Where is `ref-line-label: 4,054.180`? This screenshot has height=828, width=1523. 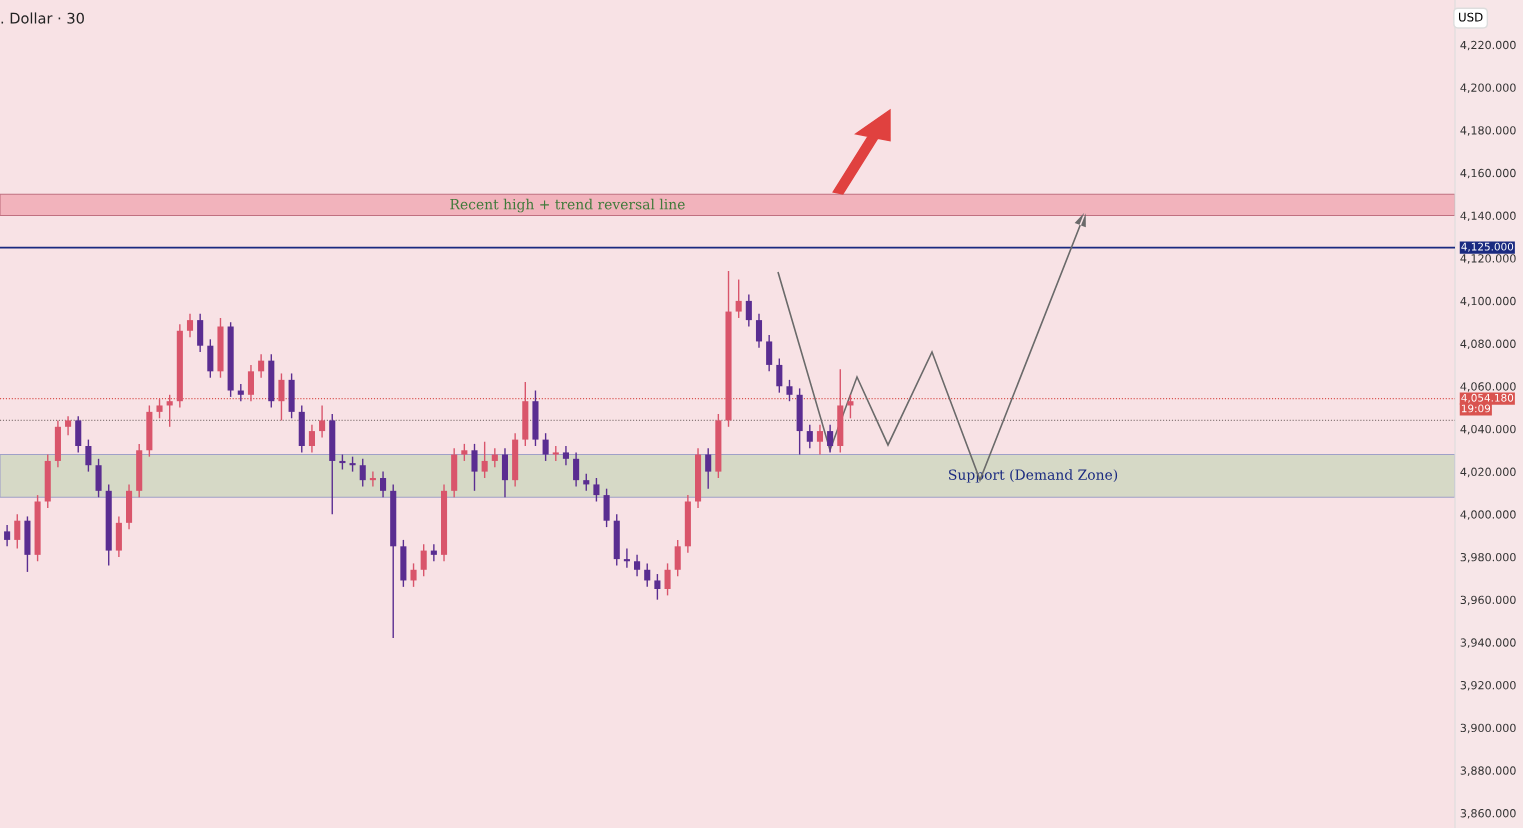
ref-line-label: 4,054.180 is located at coordinates (1487, 398).